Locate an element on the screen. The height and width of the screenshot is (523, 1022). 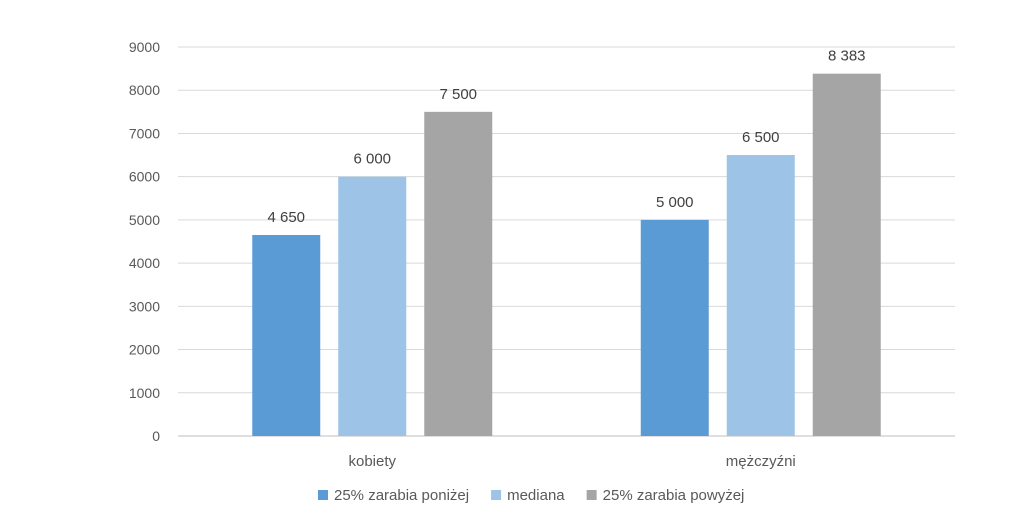
y-tick-label: 1000 is located at coordinates (144, 393).